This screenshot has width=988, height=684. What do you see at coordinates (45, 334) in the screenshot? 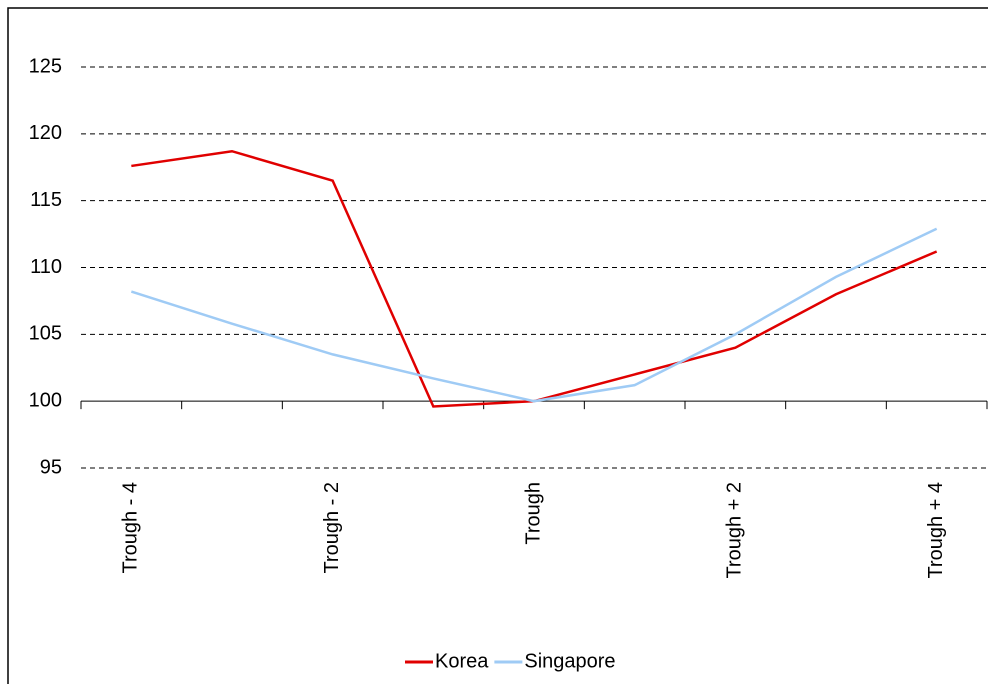
I see `y-tick-label: 105` at bounding box center [45, 334].